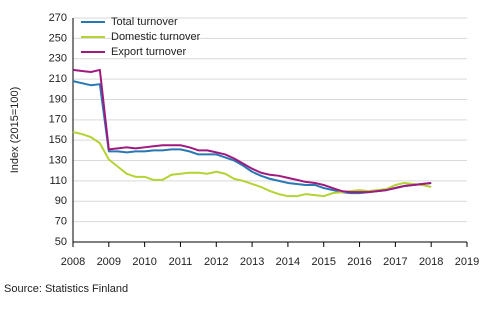 The height and width of the screenshot is (309, 493). I want to click on y-tick-label: 150, so click(58, 140).